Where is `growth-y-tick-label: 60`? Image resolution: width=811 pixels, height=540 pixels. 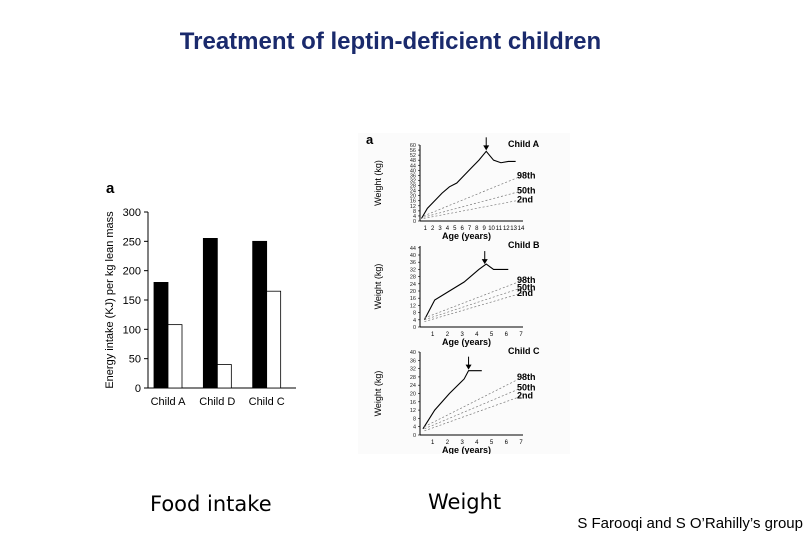 growth-y-tick-label: 60 is located at coordinates (413, 146).